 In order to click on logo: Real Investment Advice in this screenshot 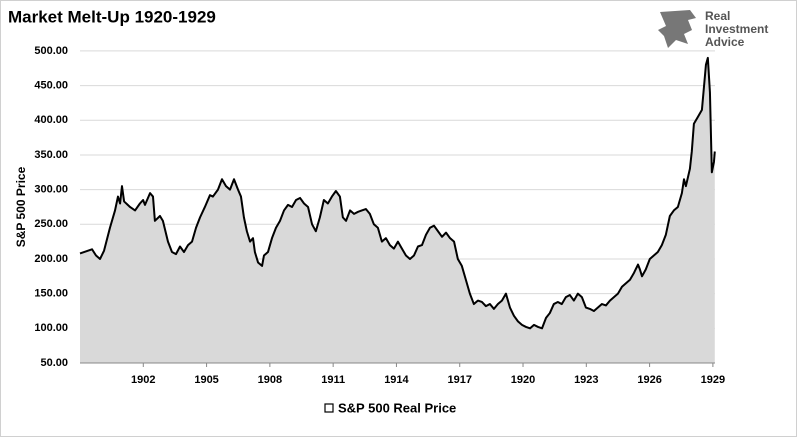, I will do `click(713, 29)`.